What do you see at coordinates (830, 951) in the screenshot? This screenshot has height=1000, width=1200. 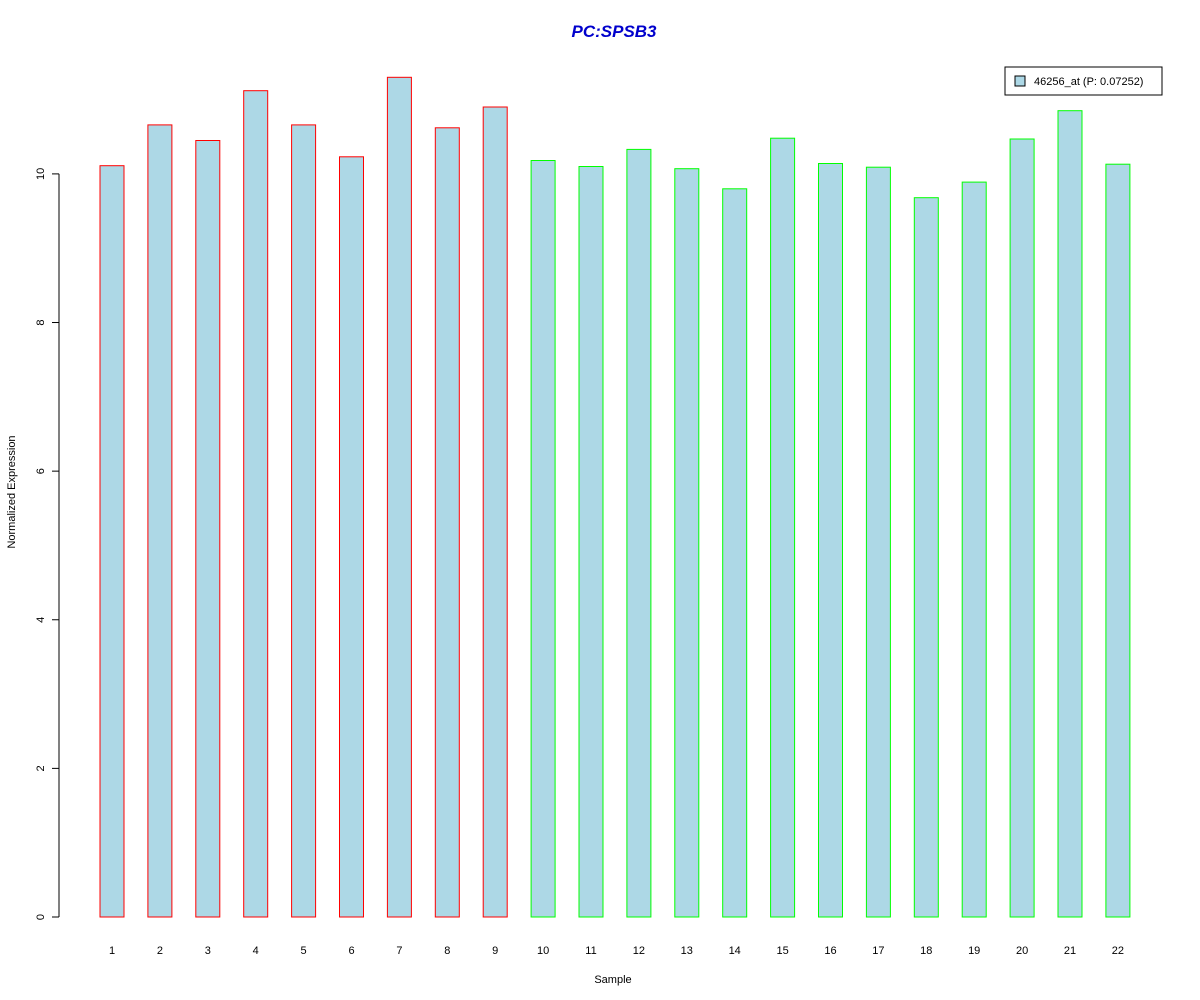 I see `x-tick-label: 16` at bounding box center [830, 951].